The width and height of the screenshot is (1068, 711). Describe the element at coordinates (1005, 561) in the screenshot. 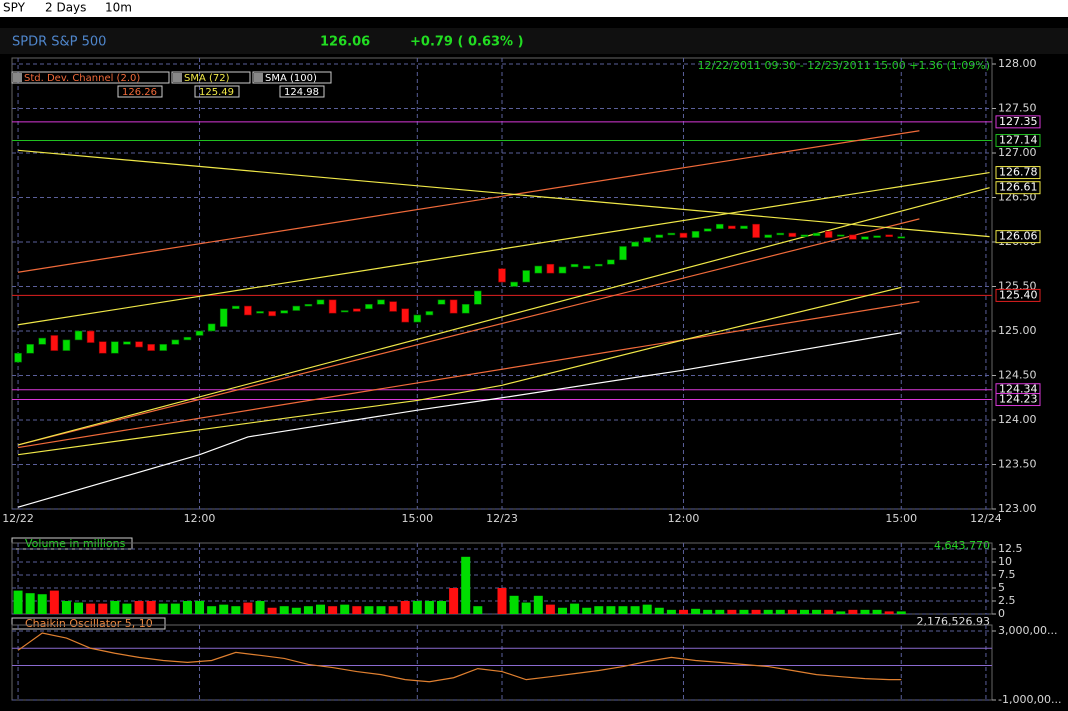

I see `y-tick-label: 10` at that location.